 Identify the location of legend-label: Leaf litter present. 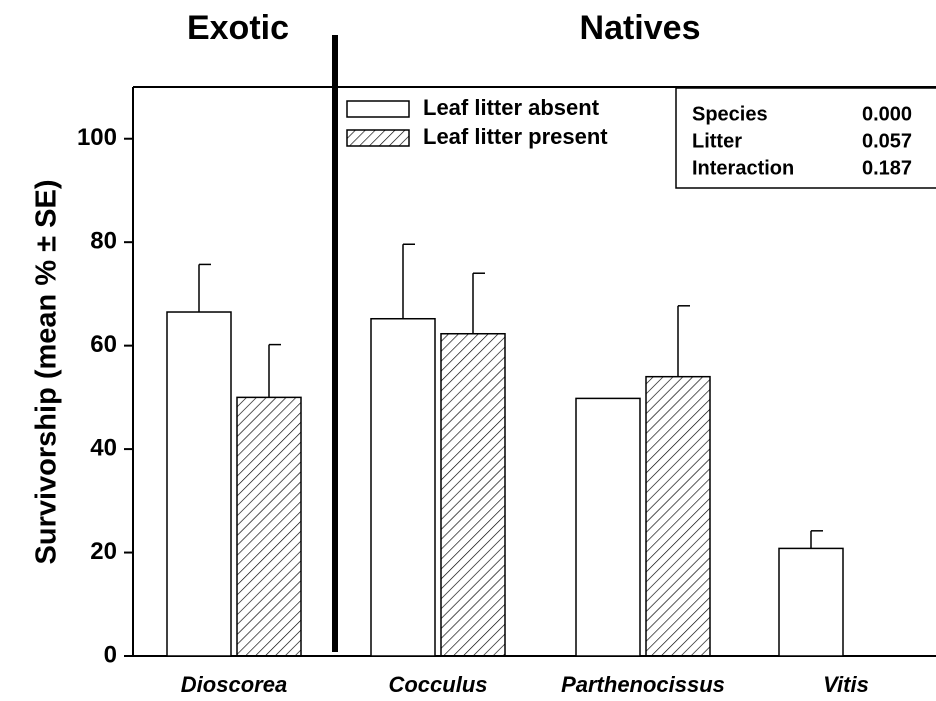
(515, 136).